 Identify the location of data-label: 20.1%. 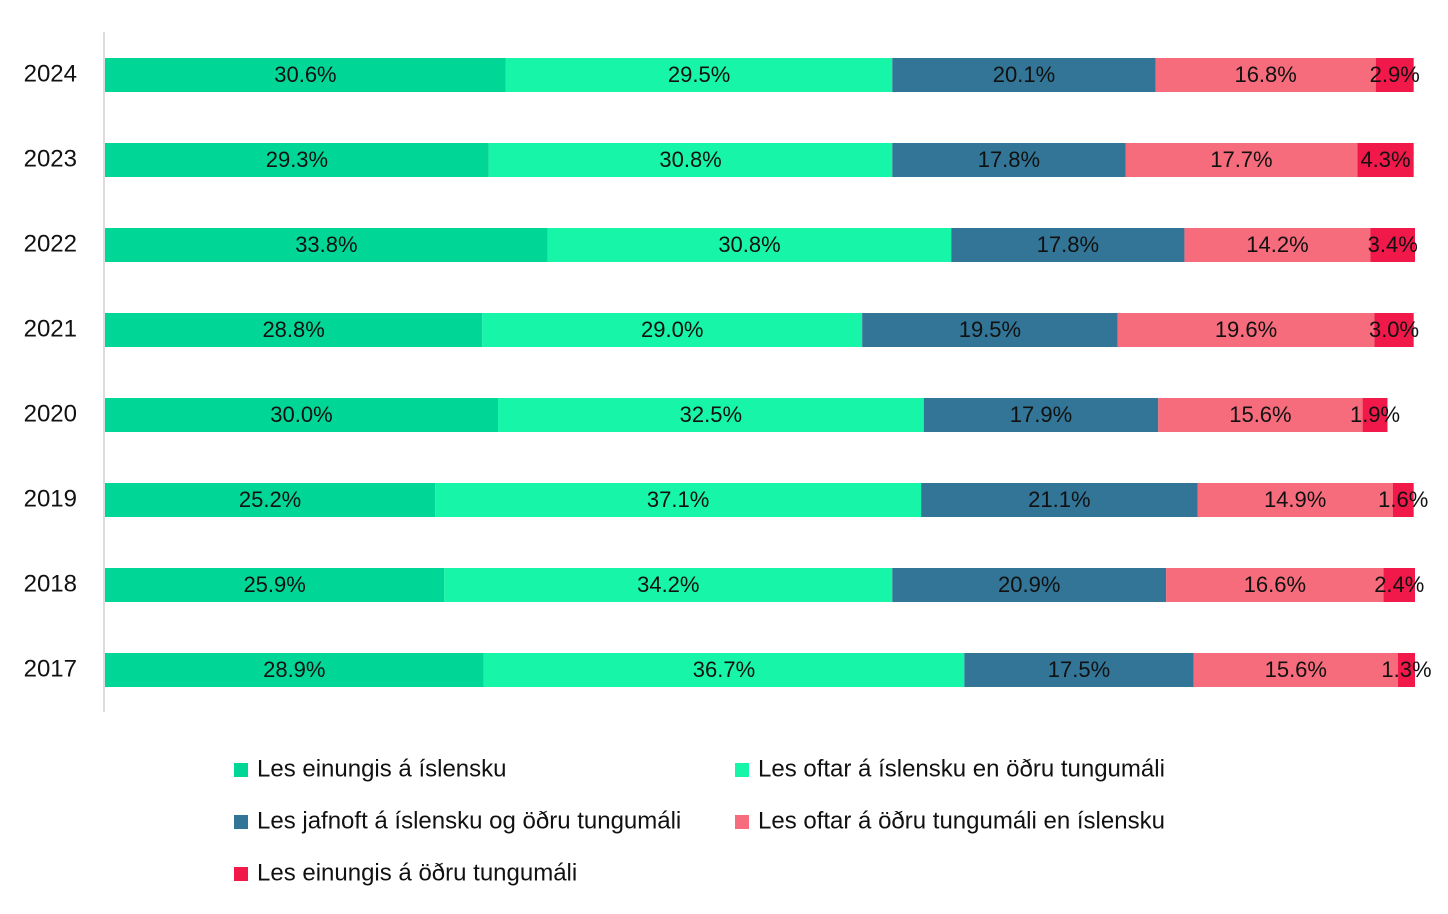
(1024, 74).